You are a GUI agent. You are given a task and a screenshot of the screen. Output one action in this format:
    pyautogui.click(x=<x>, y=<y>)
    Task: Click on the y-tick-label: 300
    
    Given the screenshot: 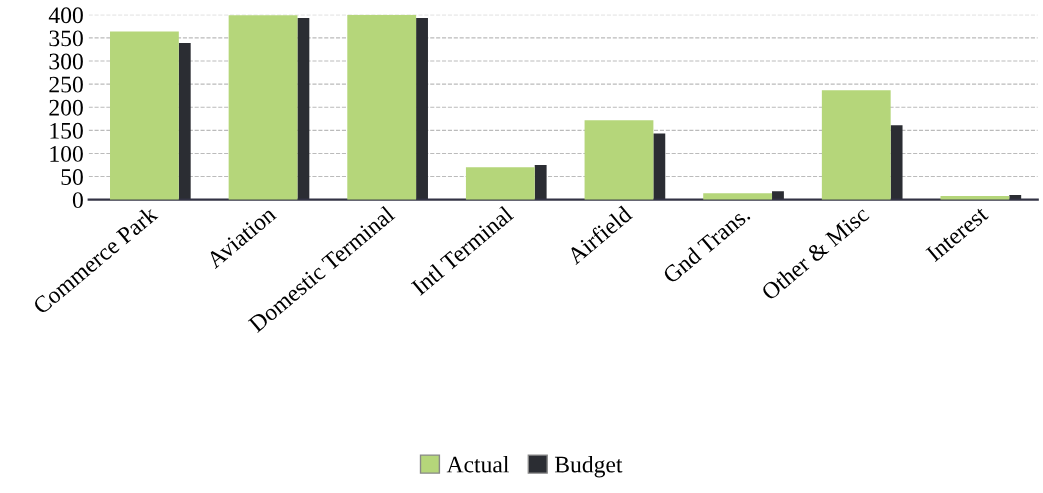 What is the action you would take?
    pyautogui.click(x=66, y=61)
    